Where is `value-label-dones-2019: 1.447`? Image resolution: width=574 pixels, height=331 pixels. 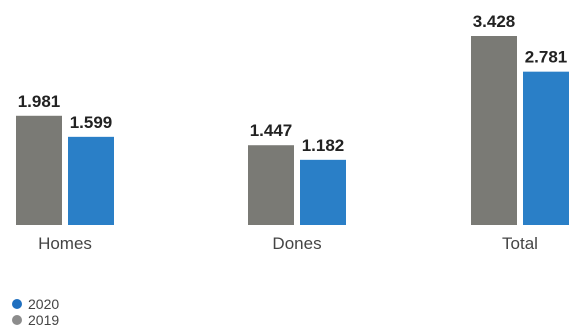 value-label-dones-2019: 1.447 is located at coordinates (271, 130).